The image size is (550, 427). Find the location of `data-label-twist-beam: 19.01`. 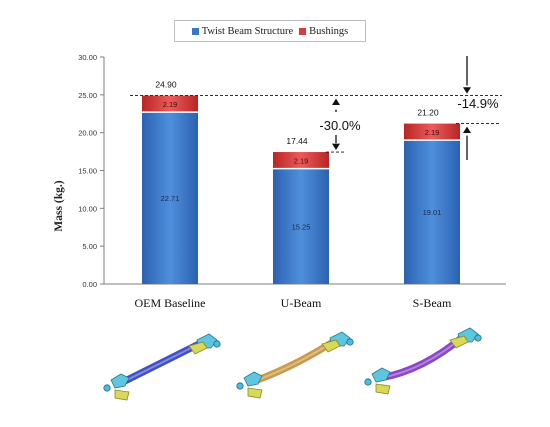

data-label-twist-beam: 19.01 is located at coordinates (432, 212).